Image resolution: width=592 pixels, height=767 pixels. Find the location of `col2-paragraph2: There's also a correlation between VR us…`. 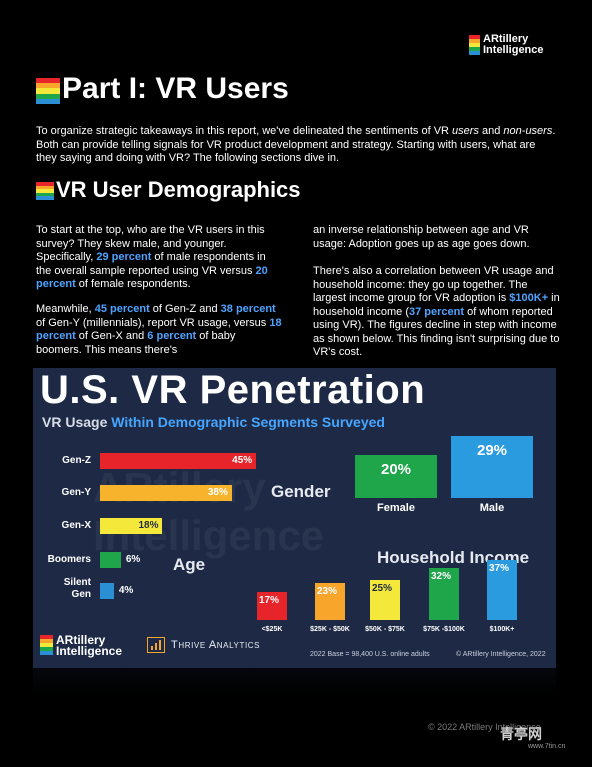

col2-paragraph2: There's also a correlation between VR us… is located at coordinates (436, 311).